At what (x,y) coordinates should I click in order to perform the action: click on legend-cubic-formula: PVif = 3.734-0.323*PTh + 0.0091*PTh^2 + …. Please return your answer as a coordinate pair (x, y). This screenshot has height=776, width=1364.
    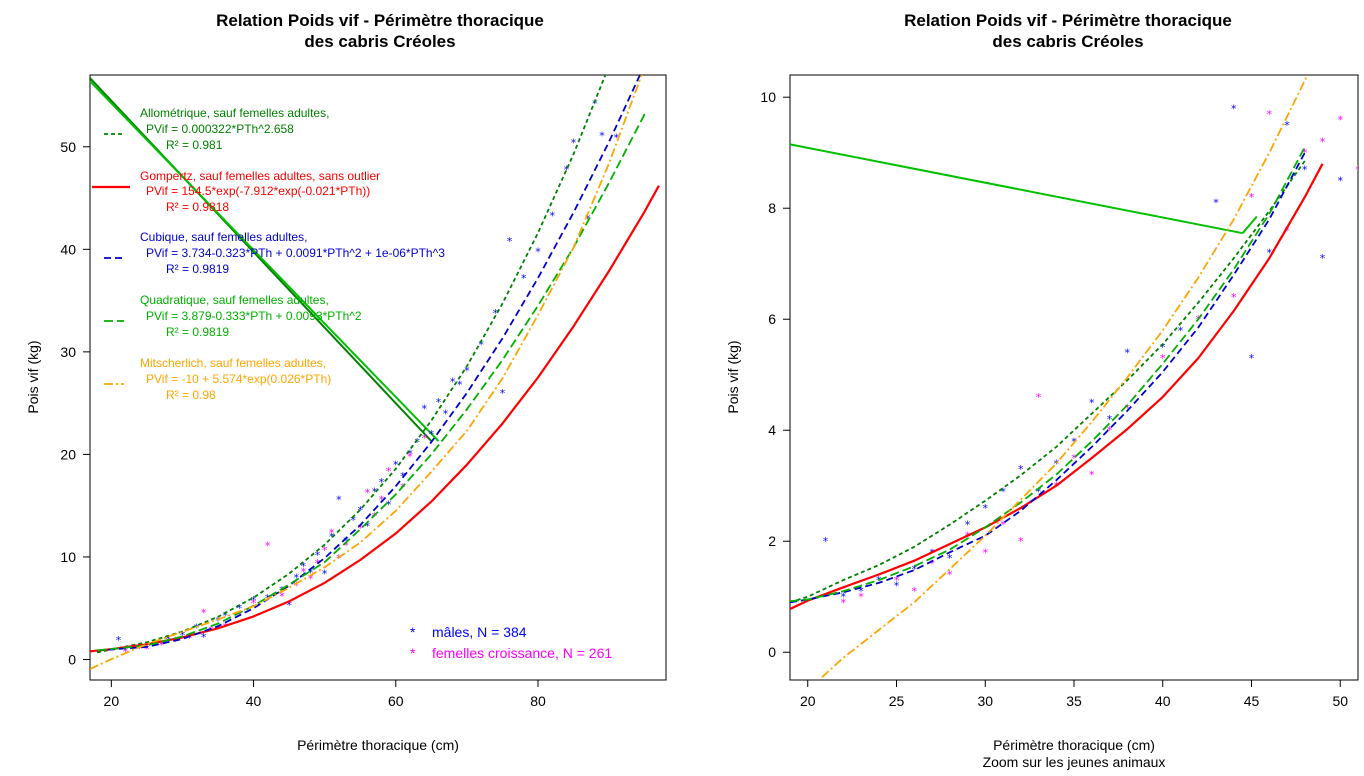
    Looking at the image, I should click on (295, 253).